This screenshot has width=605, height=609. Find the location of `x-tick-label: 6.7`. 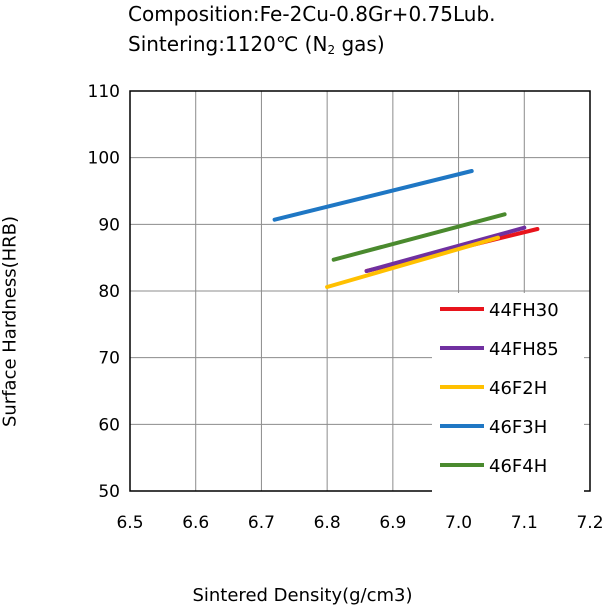

x-tick-label: 6.7 is located at coordinates (261, 523).